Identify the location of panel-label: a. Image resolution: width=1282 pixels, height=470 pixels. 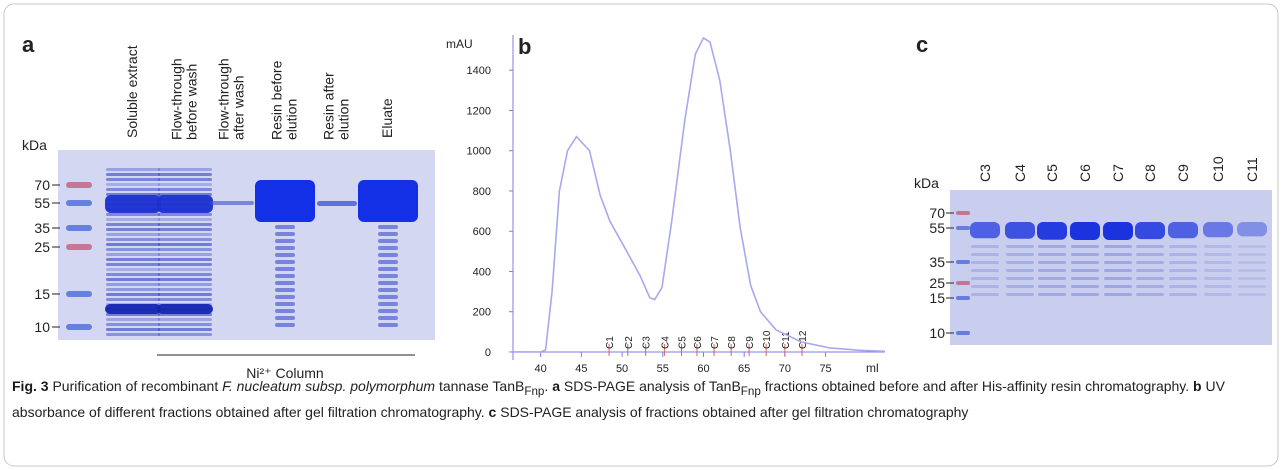
(28, 44).